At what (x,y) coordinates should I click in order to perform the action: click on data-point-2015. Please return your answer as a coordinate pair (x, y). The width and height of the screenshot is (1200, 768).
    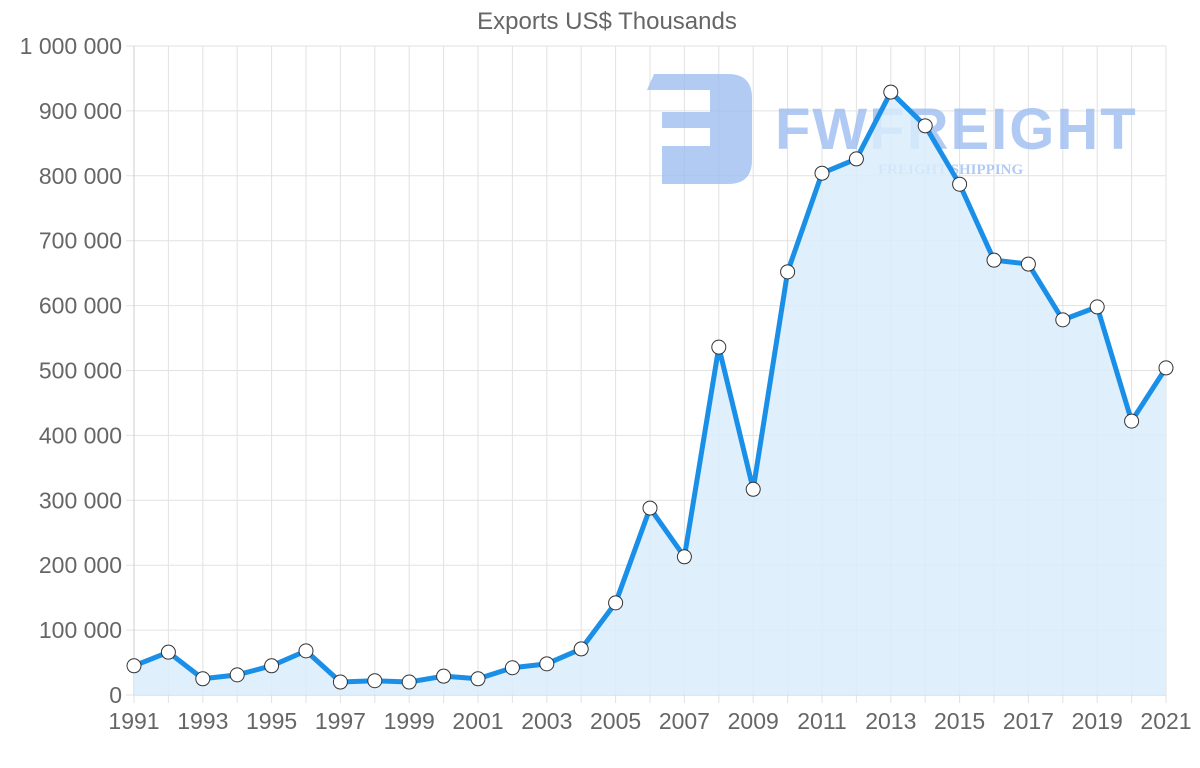
    Looking at the image, I should click on (960, 184).